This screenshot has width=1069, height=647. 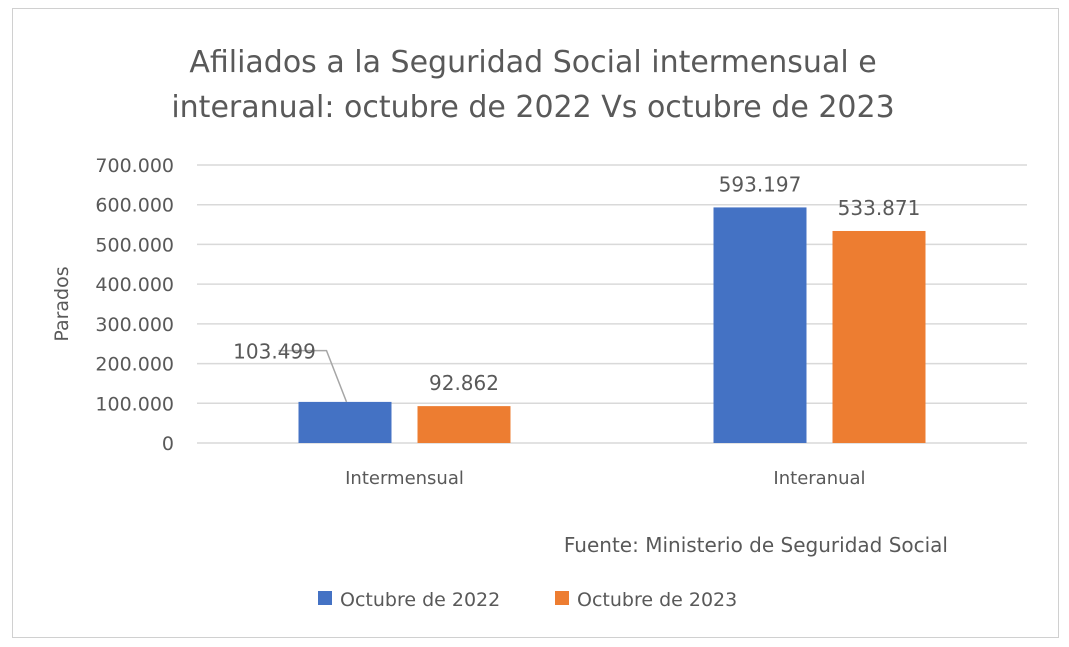 I want to click on y-tick-label: 100.000, so click(x=134, y=404).